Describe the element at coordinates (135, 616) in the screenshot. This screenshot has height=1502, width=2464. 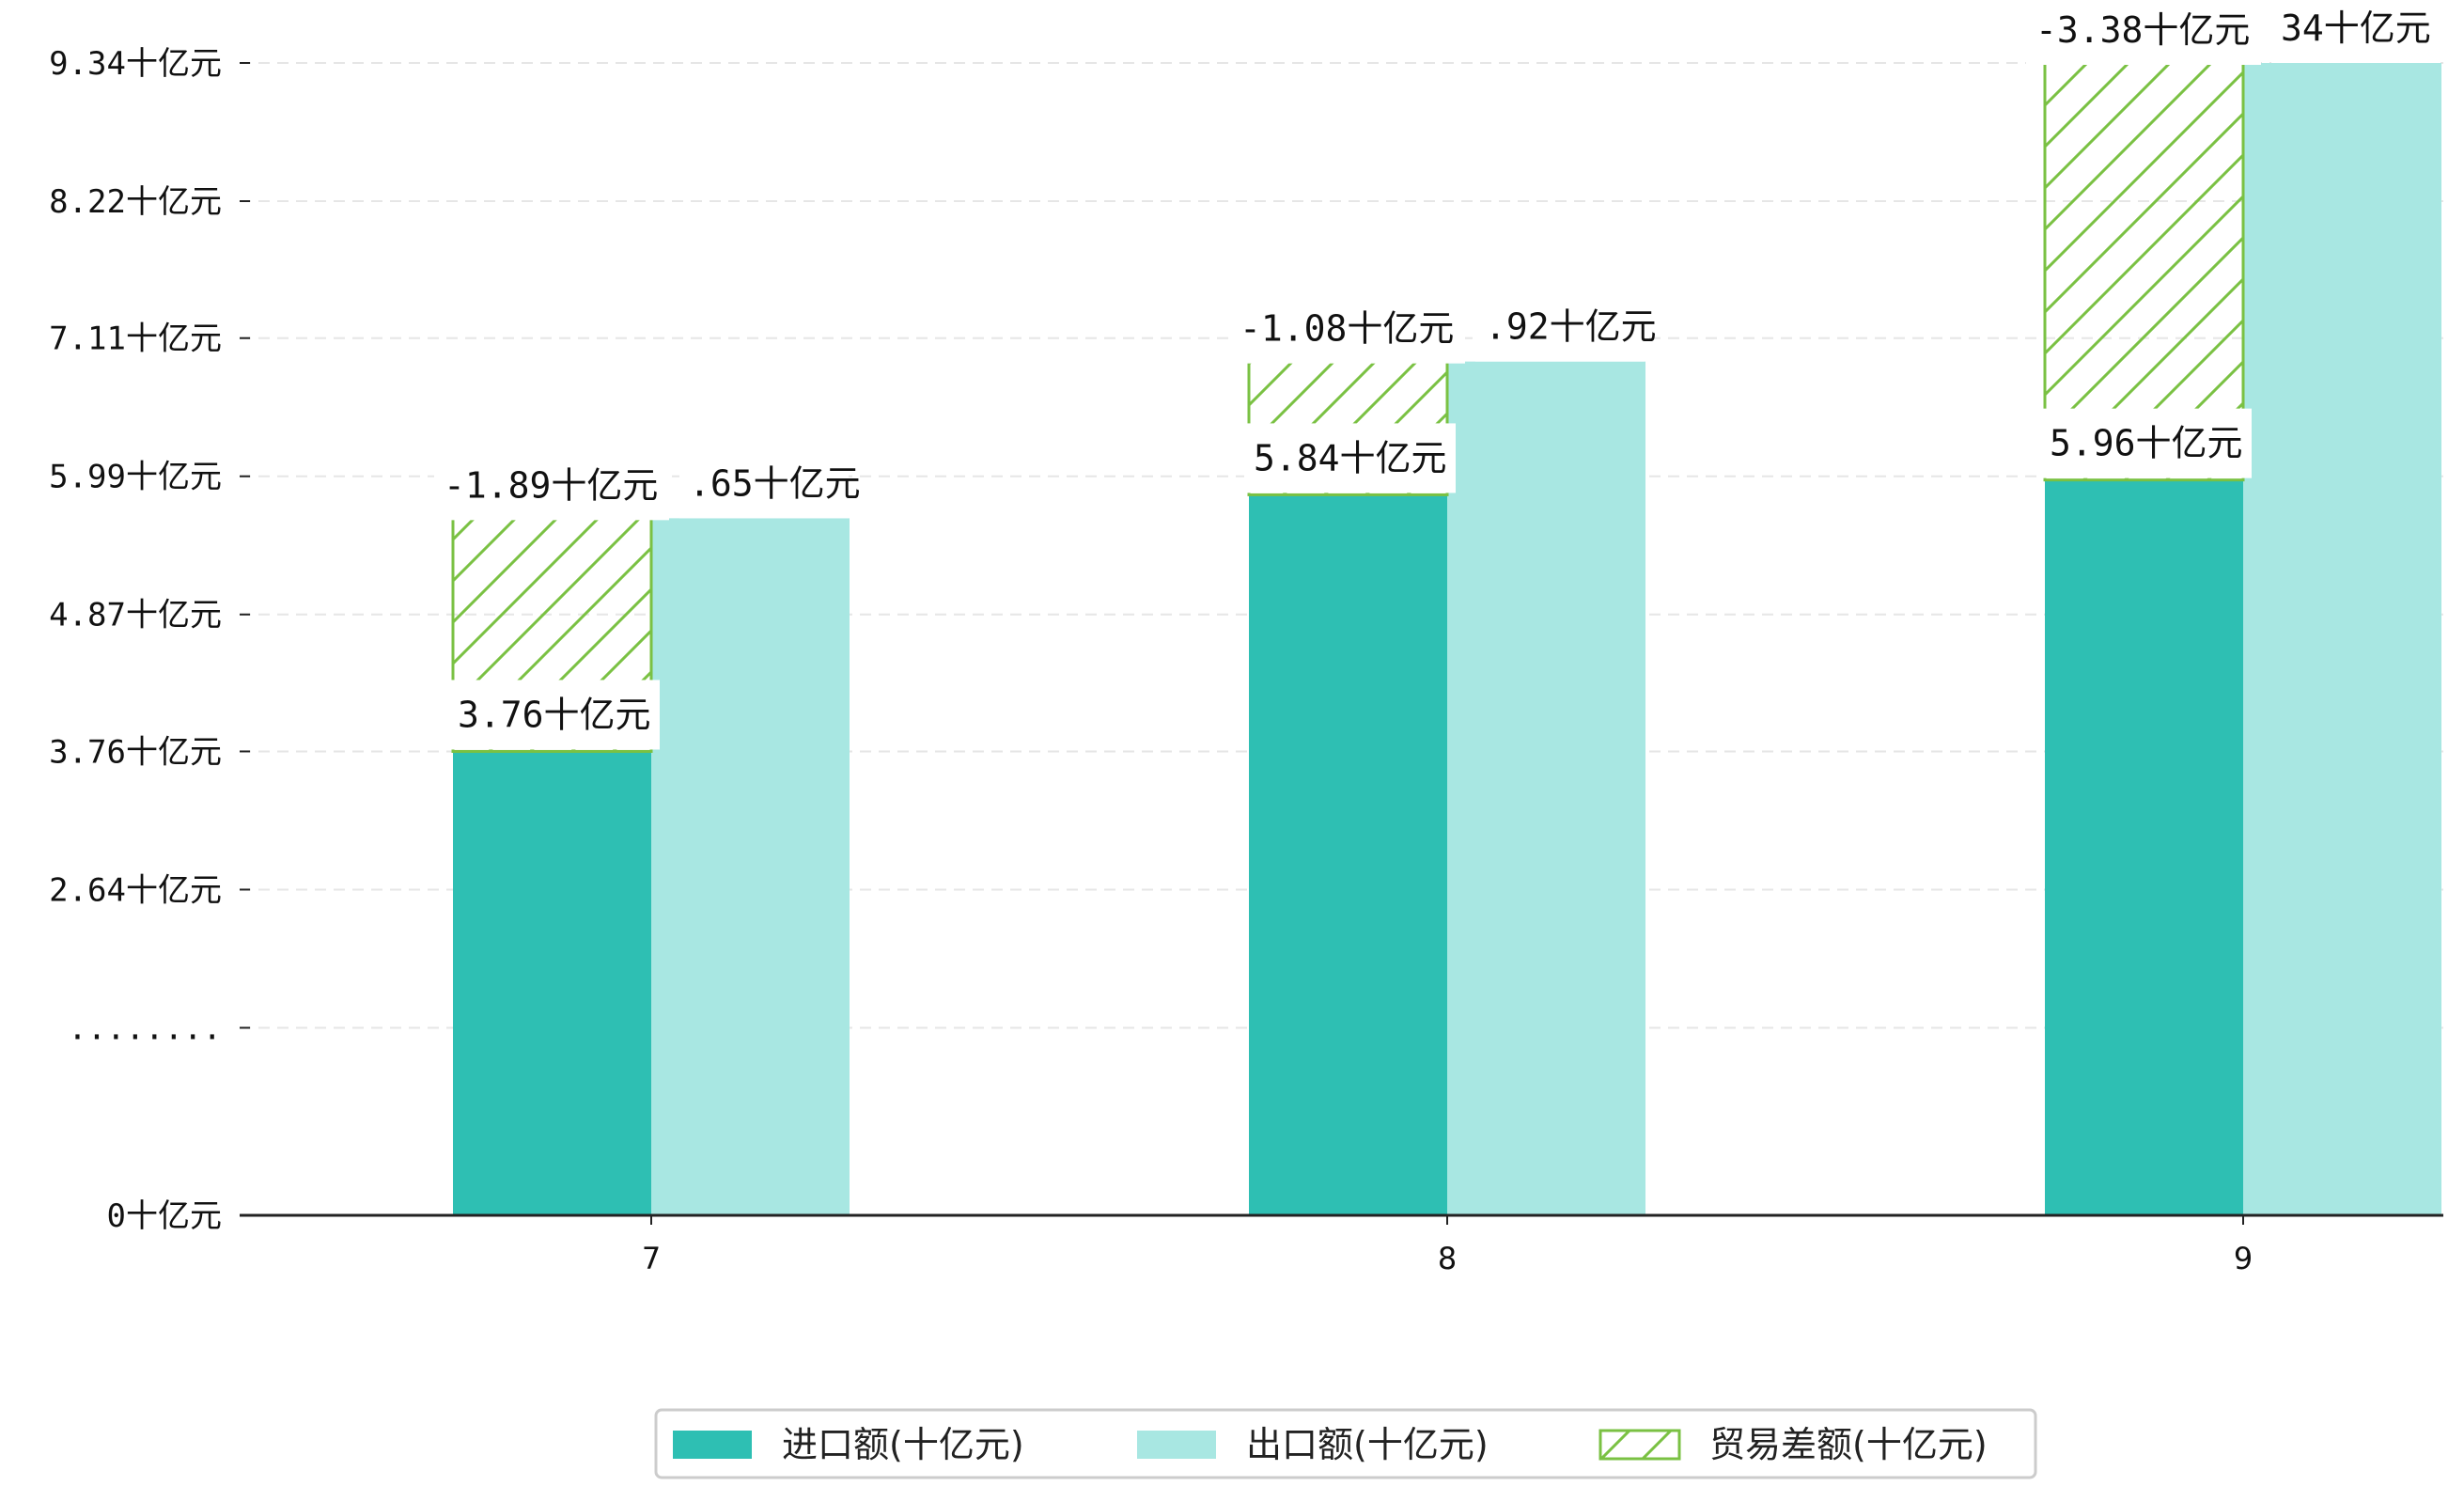
I see `y-tick-label: 4.87十亿元` at that location.